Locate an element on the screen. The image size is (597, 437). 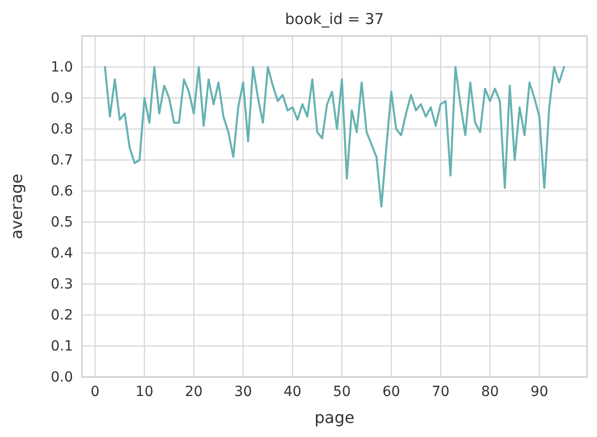
y-tick-label: 0.0 is located at coordinates (61, 377).